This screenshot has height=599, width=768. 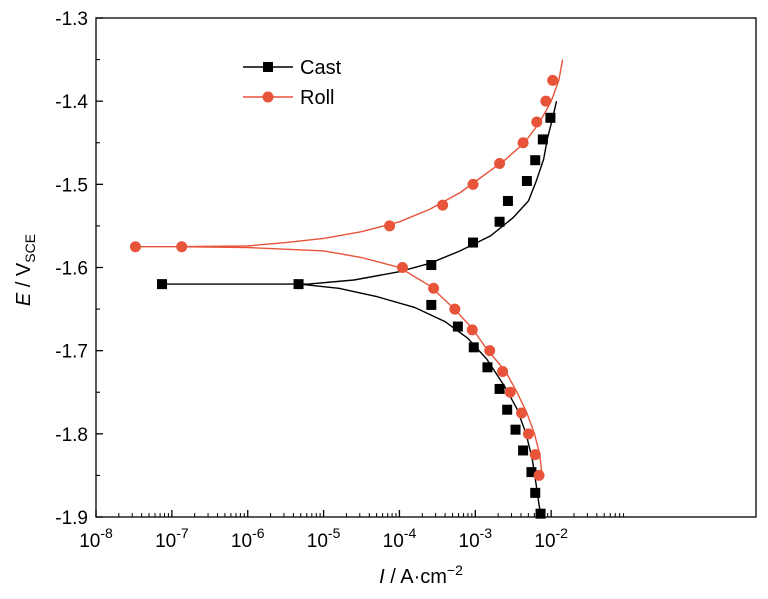 I want to click on cathodic-branch-line, so click(x=420, y=400).